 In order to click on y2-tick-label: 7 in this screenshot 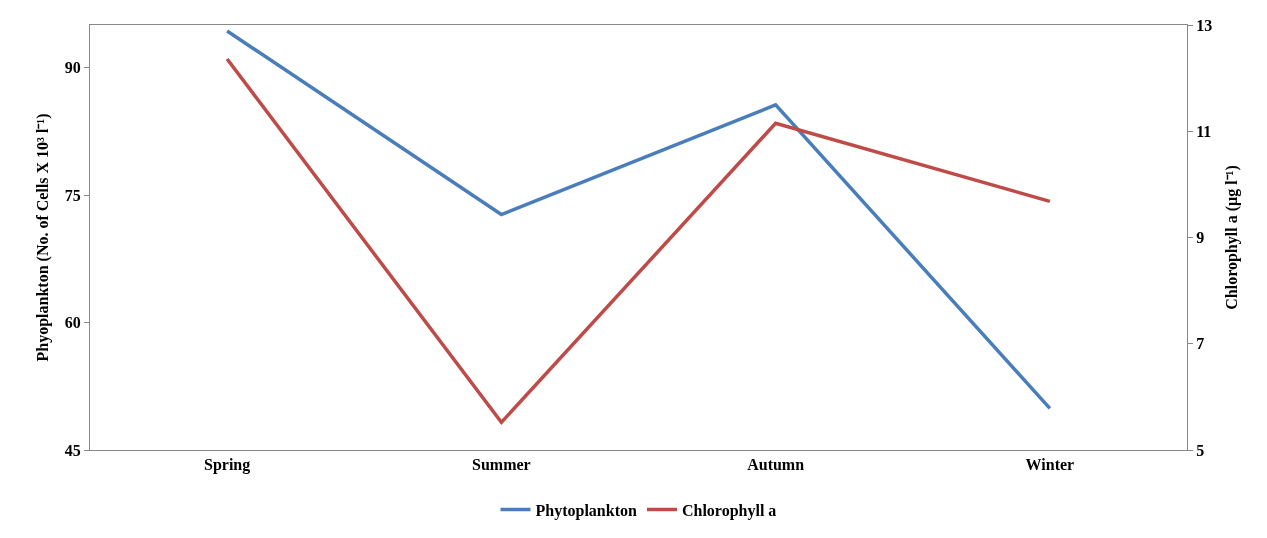, I will do `click(1200, 344)`.